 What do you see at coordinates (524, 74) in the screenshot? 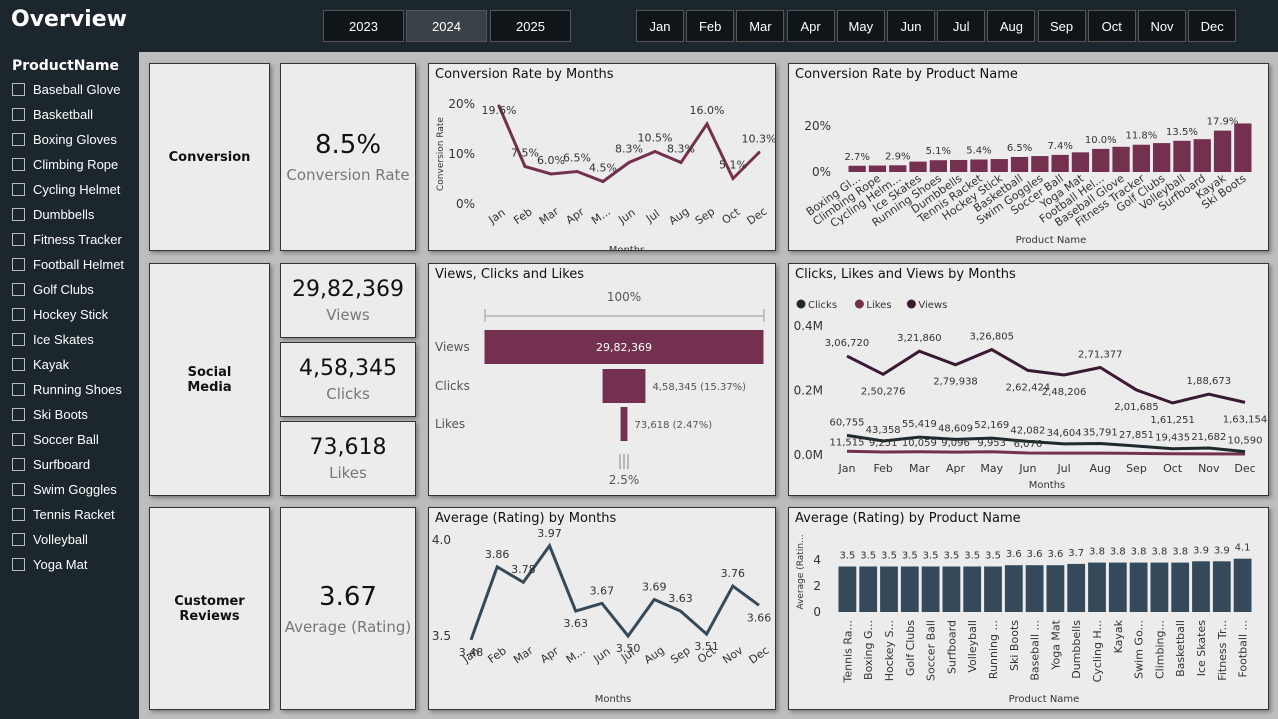
I see `chart-title: Conversion Rate by Months` at bounding box center [524, 74].